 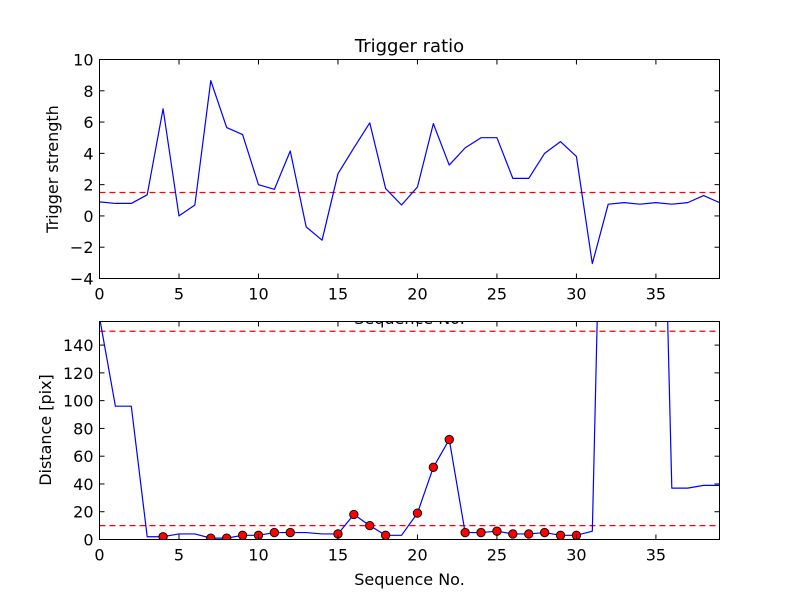 What do you see at coordinates (83, 512) in the screenshot?
I see `y-tick-label: 20` at bounding box center [83, 512].